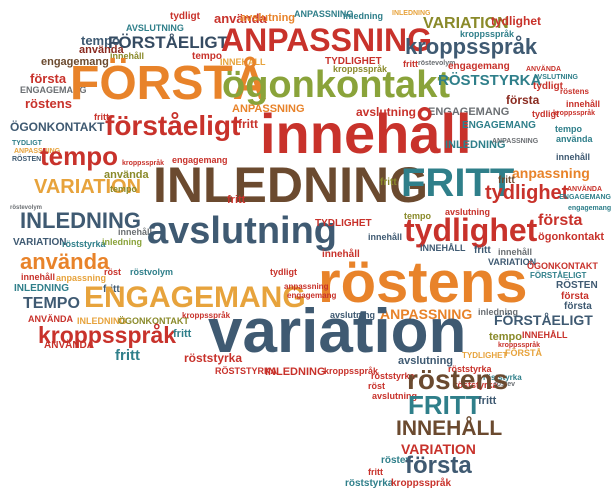 This screenshot has height=498, width=613. Describe the element at coordinates (155, 28) in the screenshot. I see `cloud-word: AVSLUTNING` at that location.